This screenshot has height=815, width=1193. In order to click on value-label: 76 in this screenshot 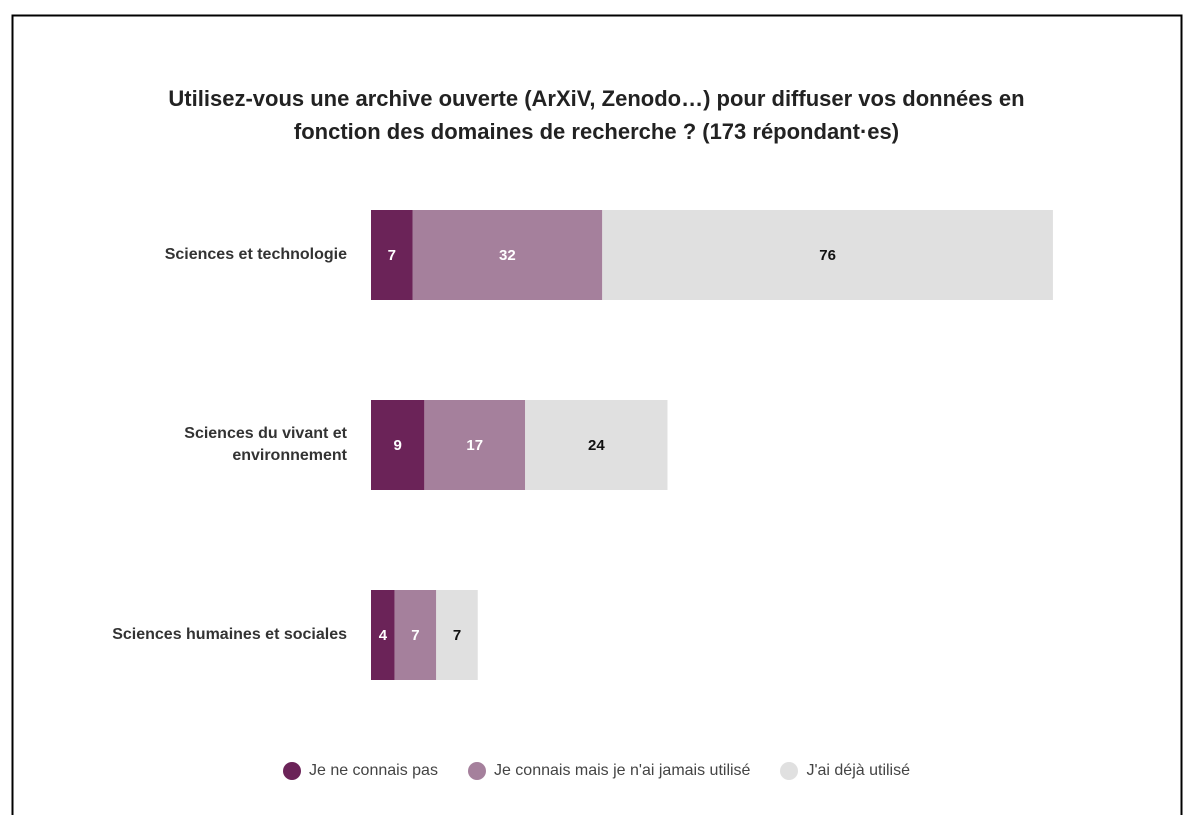, I will do `click(827, 255)`.